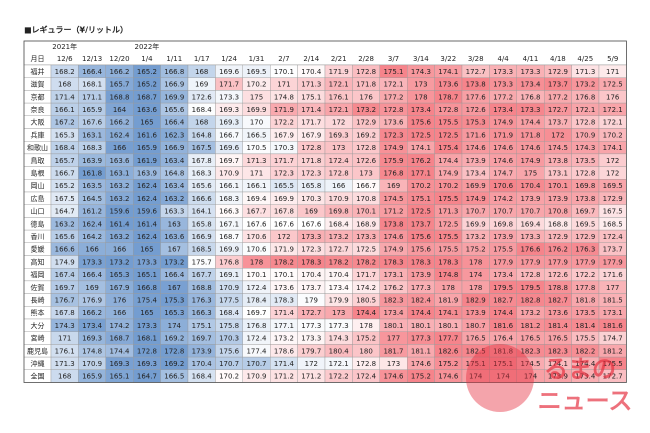  What do you see at coordinates (284, 262) in the screenshot?
I see `cell-value: 178.2` at bounding box center [284, 262].